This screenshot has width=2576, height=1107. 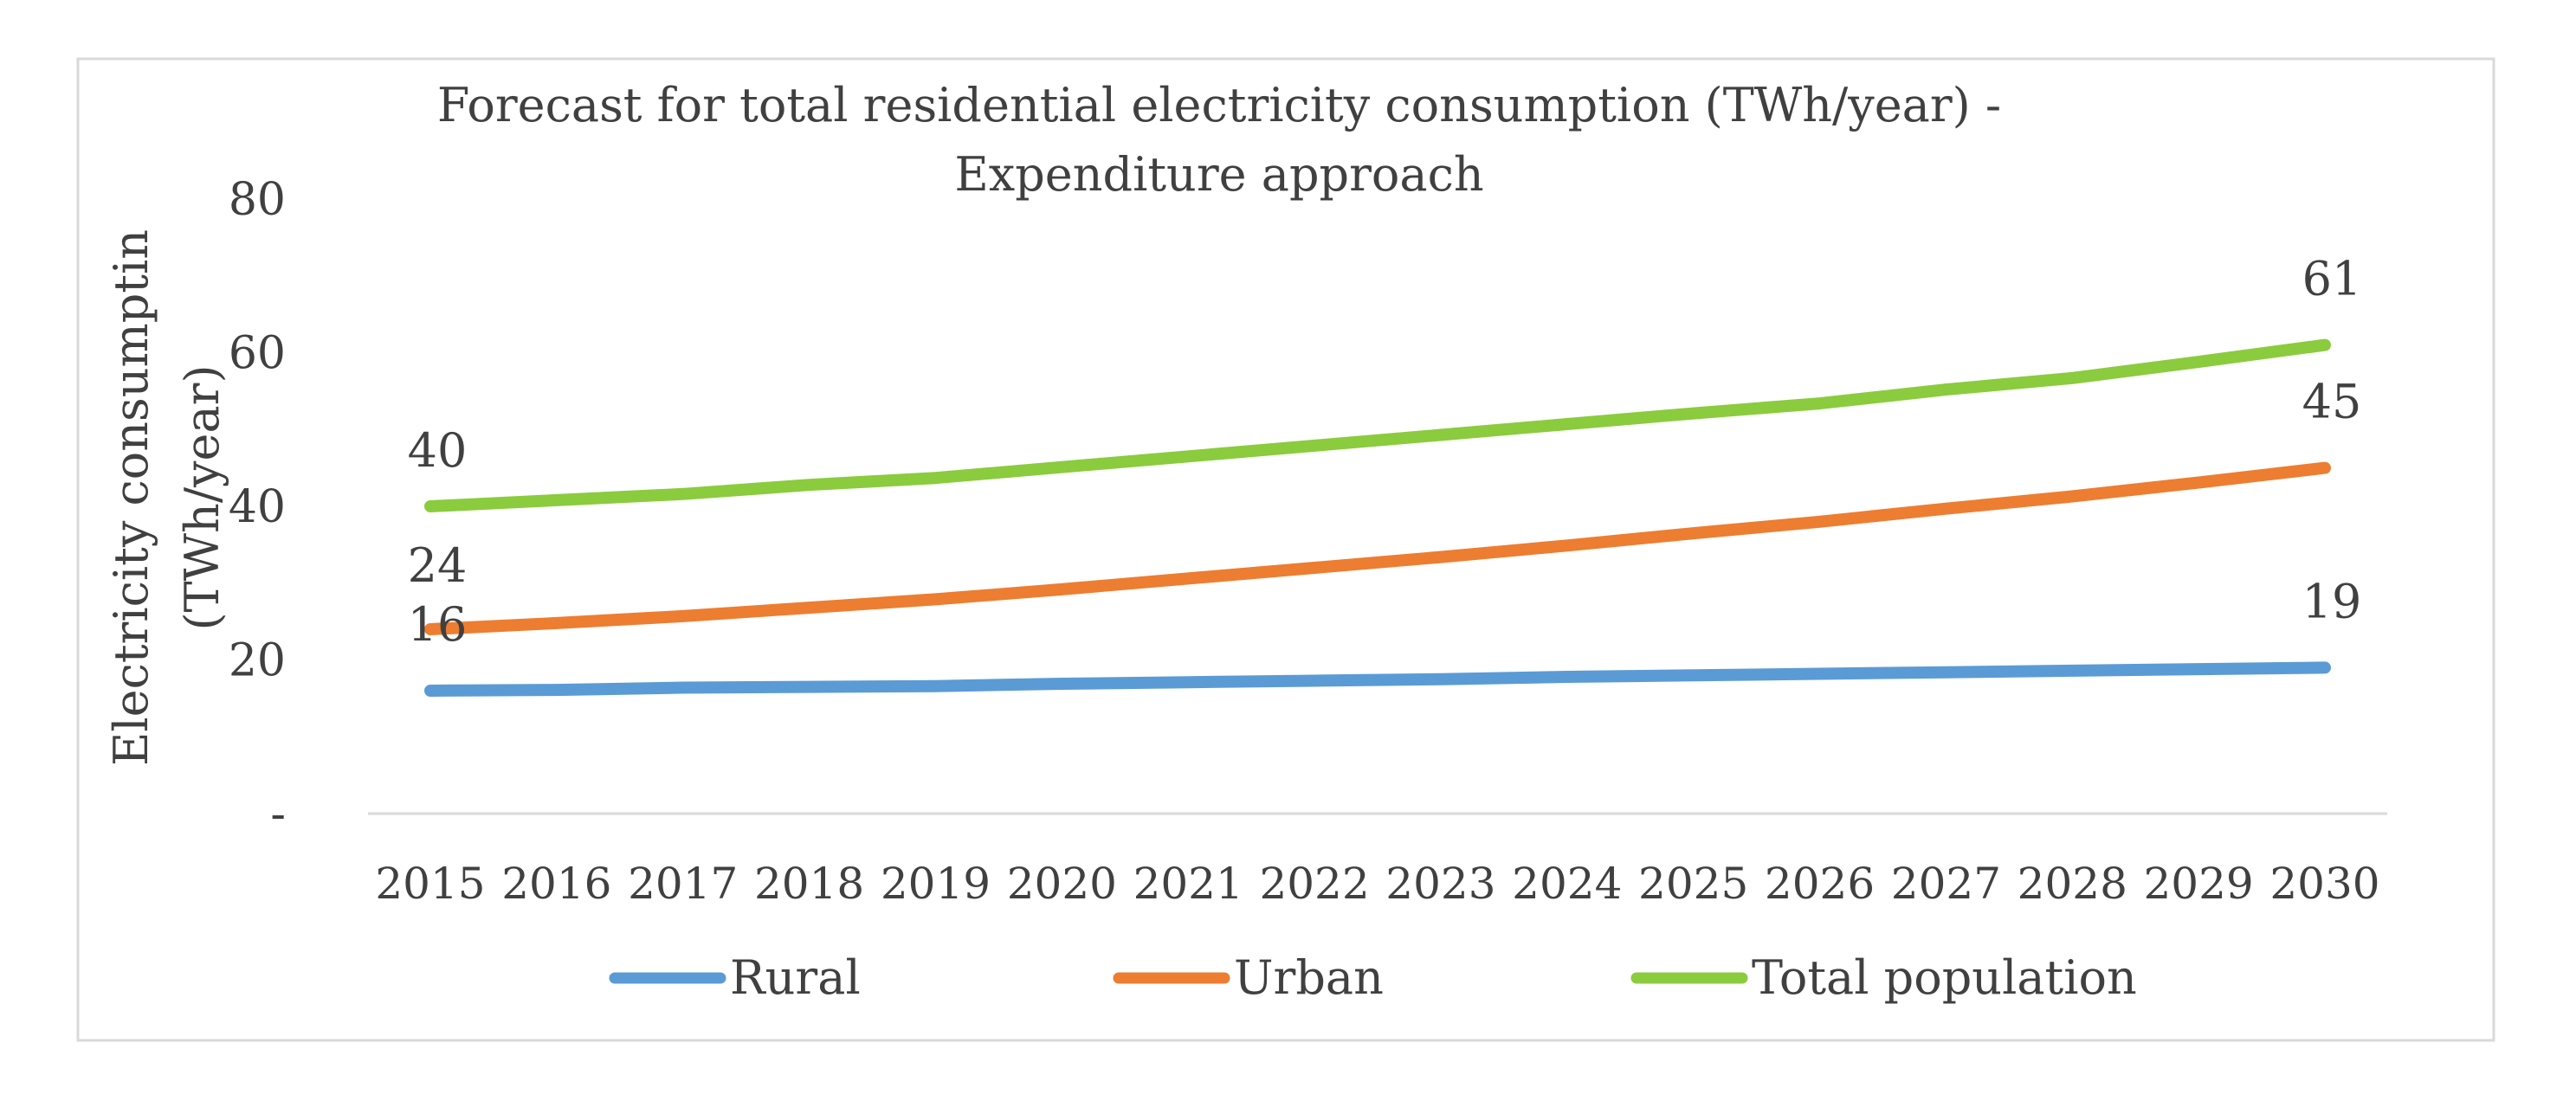 What do you see at coordinates (2332, 279) in the screenshot?
I see `data-label-end: 61` at bounding box center [2332, 279].